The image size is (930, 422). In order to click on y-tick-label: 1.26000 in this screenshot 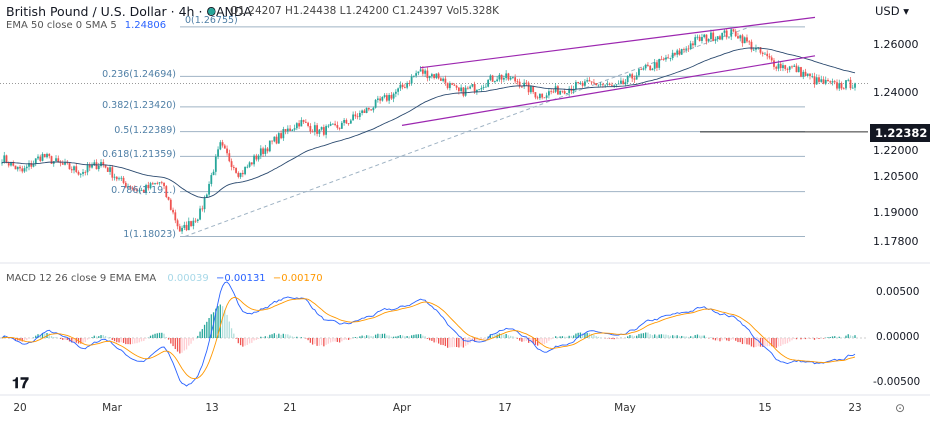, I will do `click(896, 44)`.